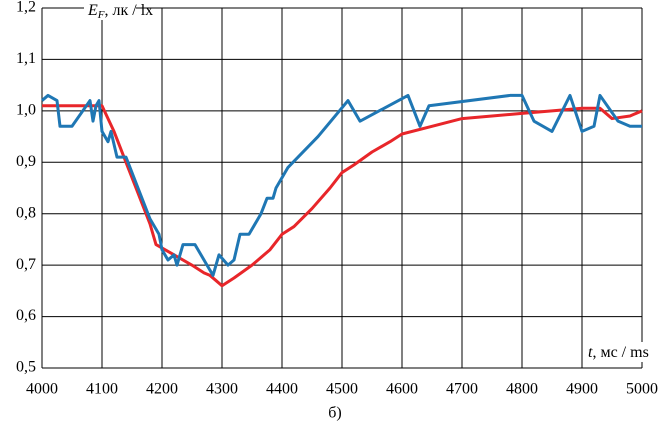 This screenshot has width=668, height=427. What do you see at coordinates (26, 161) in the screenshot?
I see `y-tick-label: 0,9` at bounding box center [26, 161].